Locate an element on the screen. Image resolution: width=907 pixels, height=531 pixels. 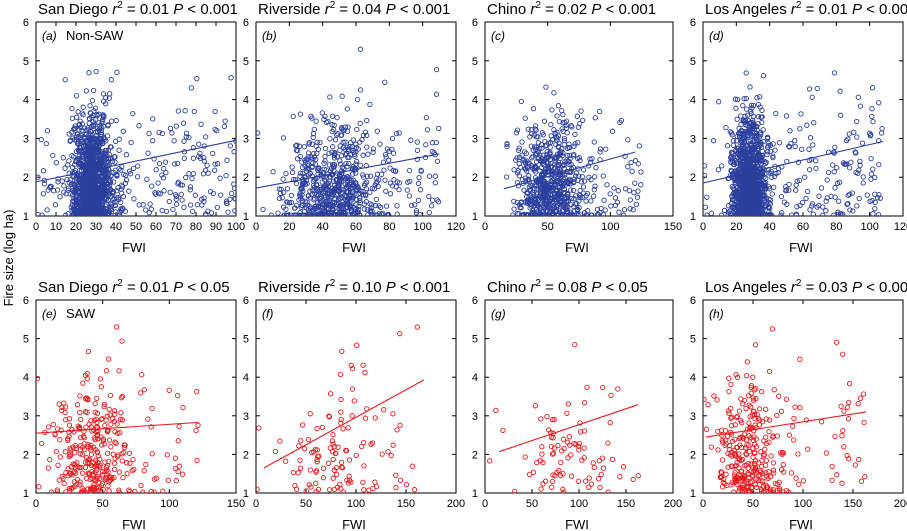
title-p: < 0.001 is located at coordinates (628, 9).